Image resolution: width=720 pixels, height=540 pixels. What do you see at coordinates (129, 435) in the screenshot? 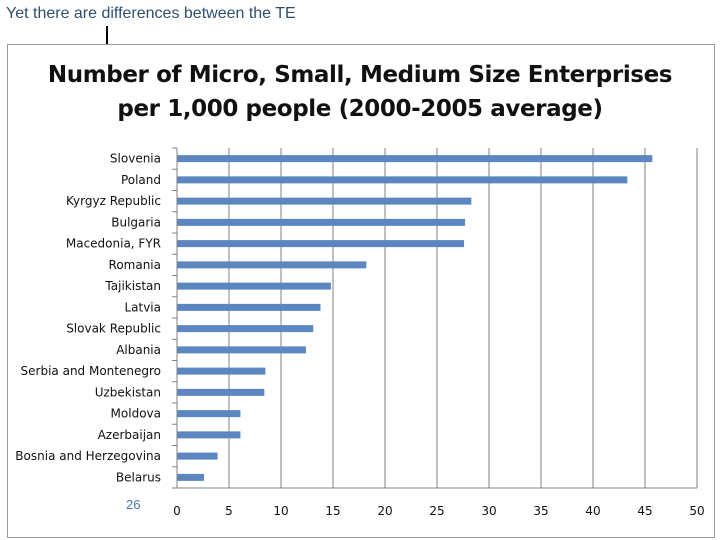
I see `category-label: Azerbaijan` at bounding box center [129, 435].